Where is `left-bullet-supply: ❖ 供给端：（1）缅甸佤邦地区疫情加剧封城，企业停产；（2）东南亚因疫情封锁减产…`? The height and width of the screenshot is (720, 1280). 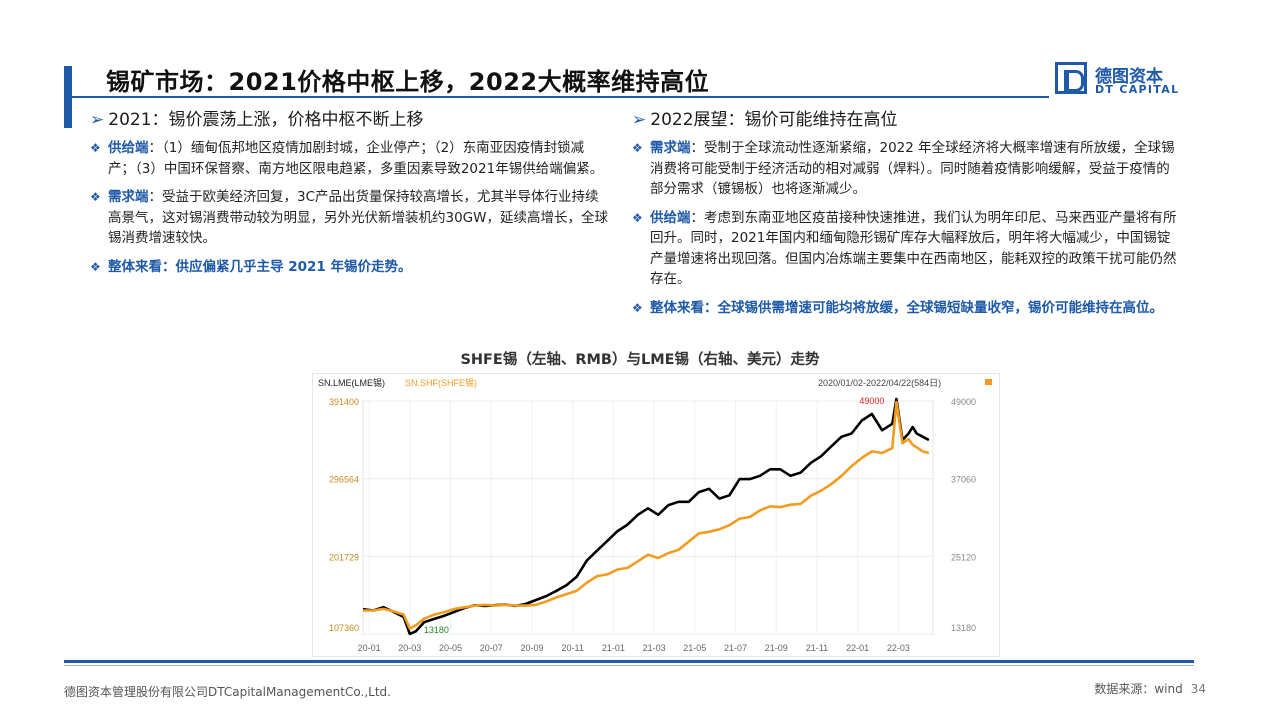 left-bullet-supply: ❖ 供给端：（1）缅甸佤邦地区疫情加剧封城，企业停产；（2）东南亚因疫情封锁减产… is located at coordinates (350, 158).